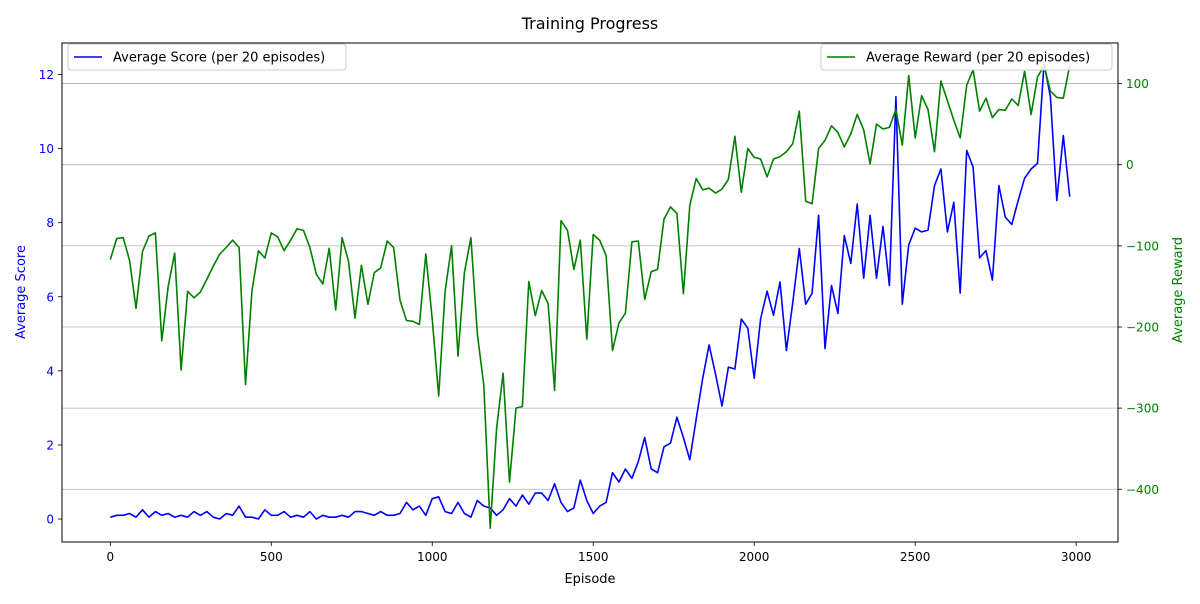 This screenshot has width=1200, height=604. What do you see at coordinates (593, 557) in the screenshot?
I see `x-tick-label-3: 1500` at bounding box center [593, 557].